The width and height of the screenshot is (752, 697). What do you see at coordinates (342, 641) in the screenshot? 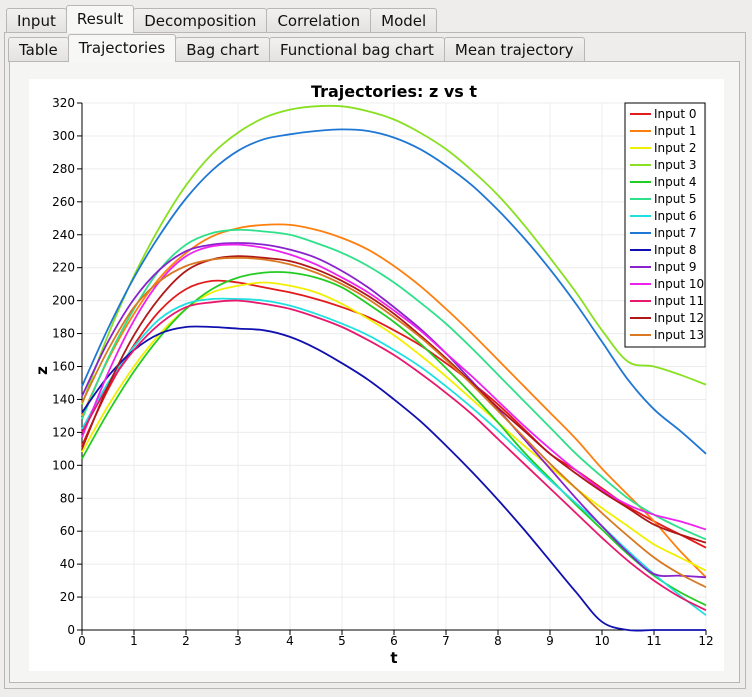
I see `x-tick-label: 5` at bounding box center [342, 641].